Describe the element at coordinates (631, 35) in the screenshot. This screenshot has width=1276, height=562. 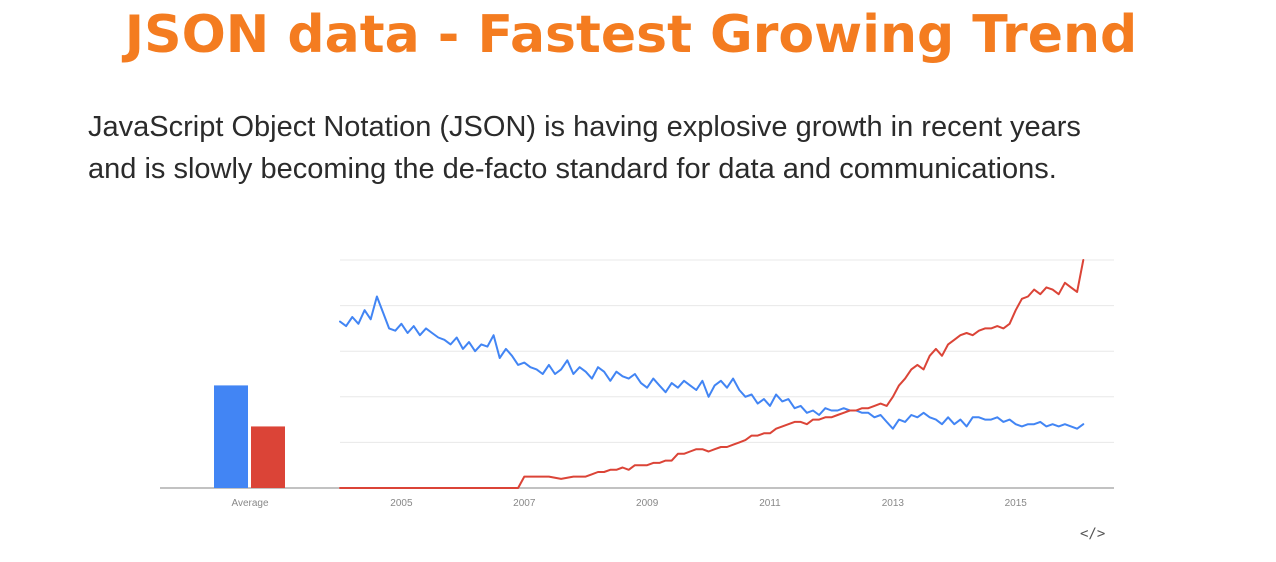
I see `page-title: JSON data - Fastest Growing Trend` at that location.